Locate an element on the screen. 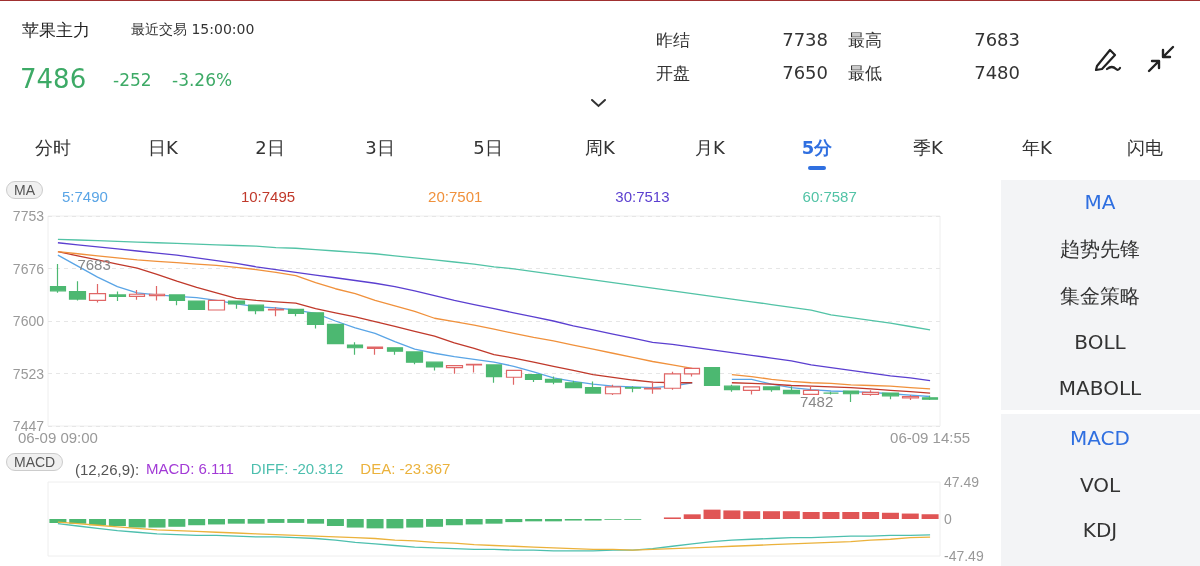 The image size is (1200, 566). text: 5分 is located at coordinates (817, 148).